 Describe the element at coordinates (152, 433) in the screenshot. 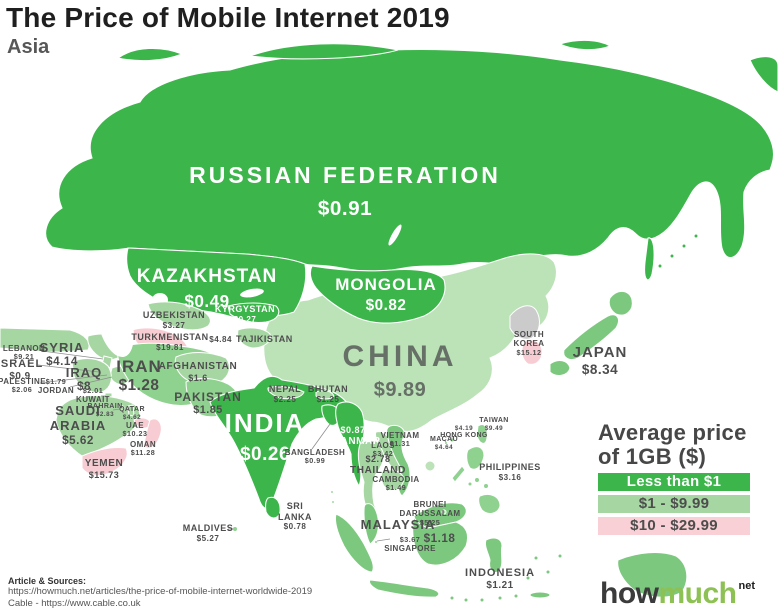

I see `country-shape-oman` at that location.